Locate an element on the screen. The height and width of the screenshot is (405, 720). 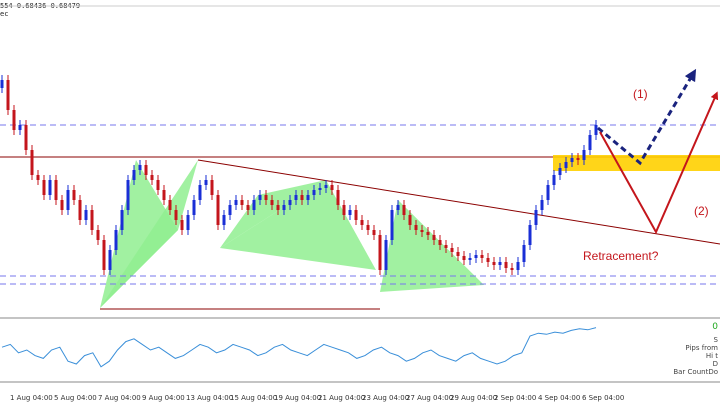
x-tick-label: 27 Aug 04:00 is located at coordinates (429, 398).